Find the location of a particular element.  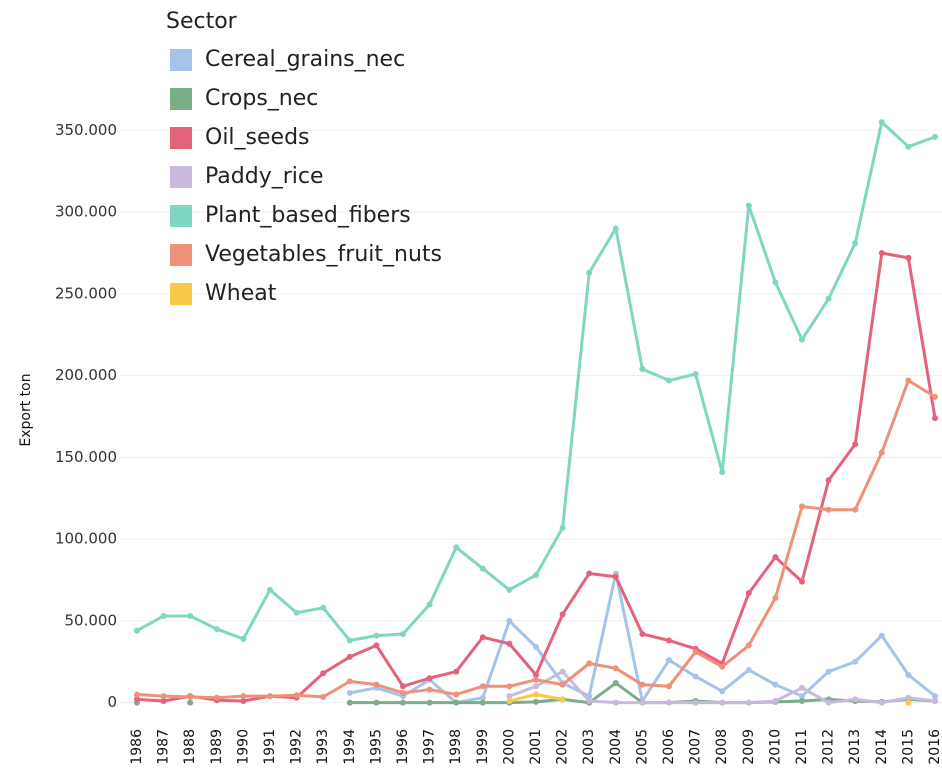

x-tick-label: 2001 is located at coordinates (536, 747).